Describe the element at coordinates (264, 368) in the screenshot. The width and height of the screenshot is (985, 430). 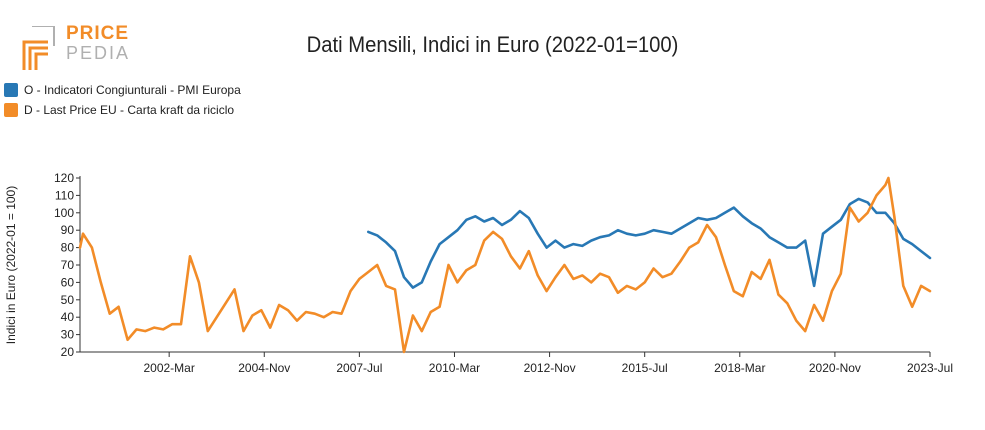
I see `x-tick-label: 2004-Nov` at that location.